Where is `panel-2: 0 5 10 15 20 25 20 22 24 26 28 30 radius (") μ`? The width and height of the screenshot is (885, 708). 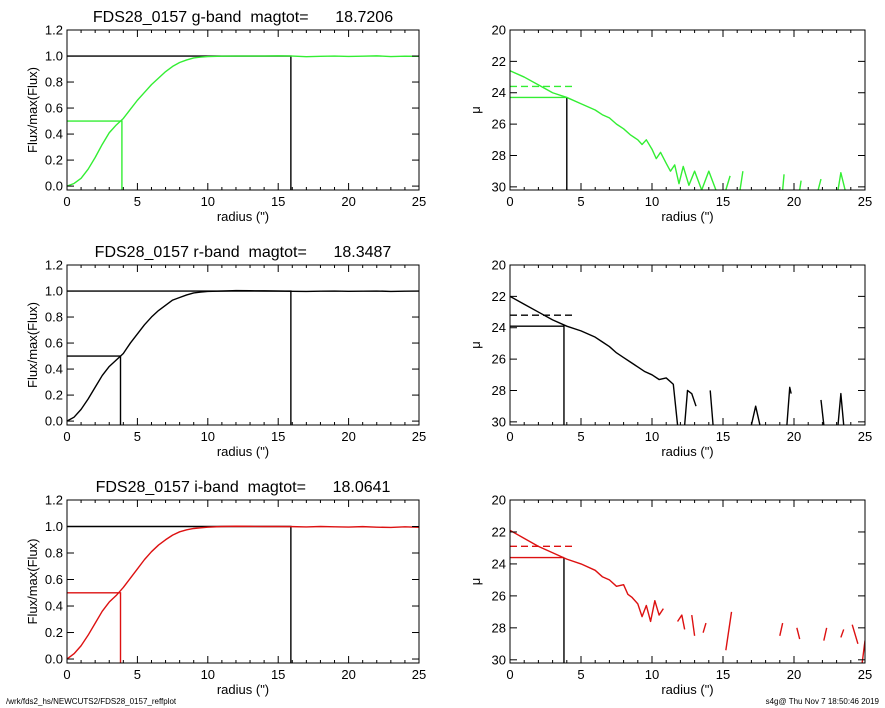 panel-2: 0 5 10 15 20 25 20 22 24 26 28 30 radius (") μ is located at coordinates (670, 124).